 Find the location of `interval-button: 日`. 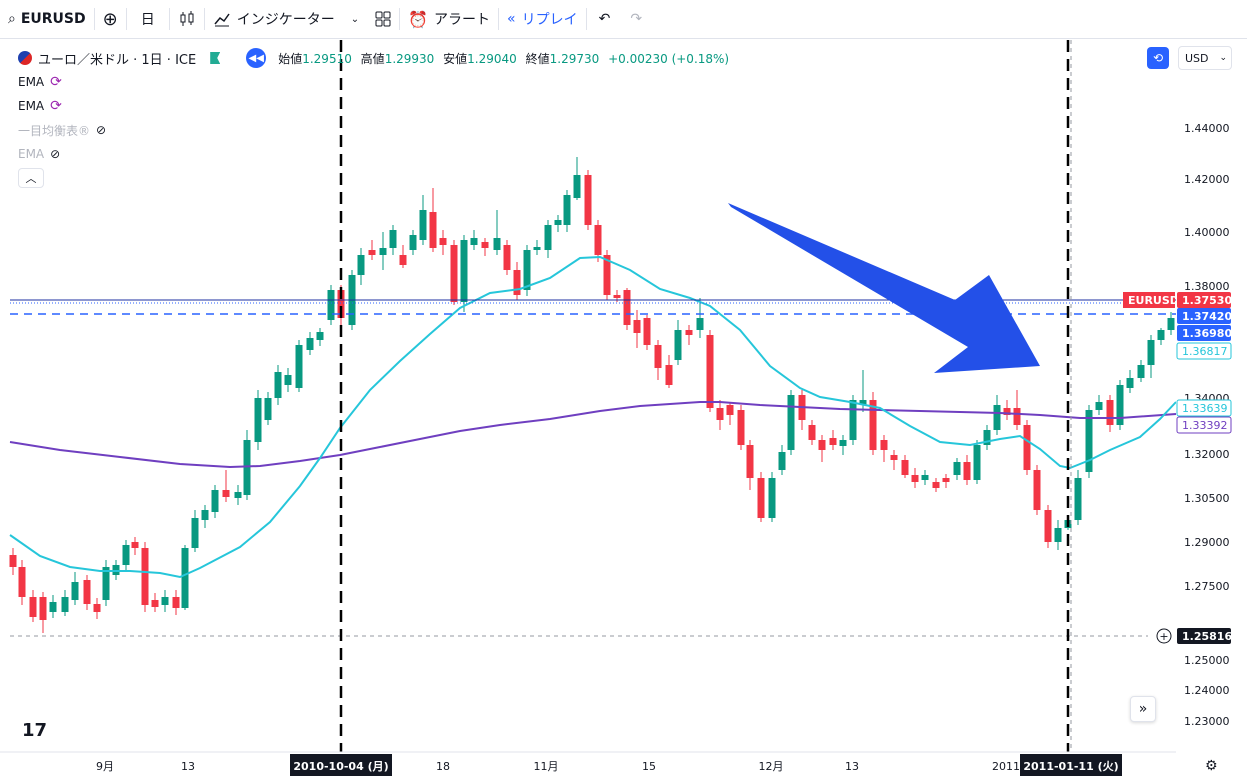

interval-button: 日 is located at coordinates (148, 19).